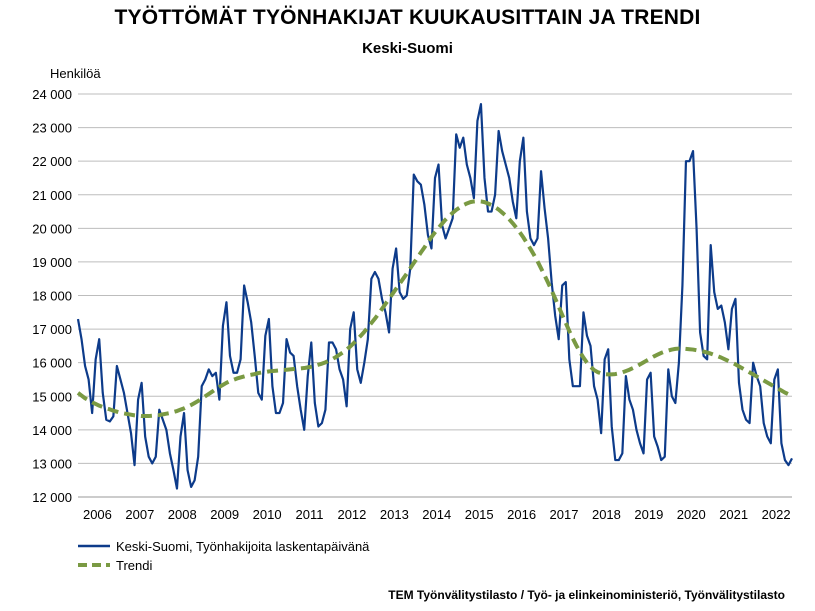  What do you see at coordinates (97, 514) in the screenshot?
I see `x-tick-label: 2006` at bounding box center [97, 514].